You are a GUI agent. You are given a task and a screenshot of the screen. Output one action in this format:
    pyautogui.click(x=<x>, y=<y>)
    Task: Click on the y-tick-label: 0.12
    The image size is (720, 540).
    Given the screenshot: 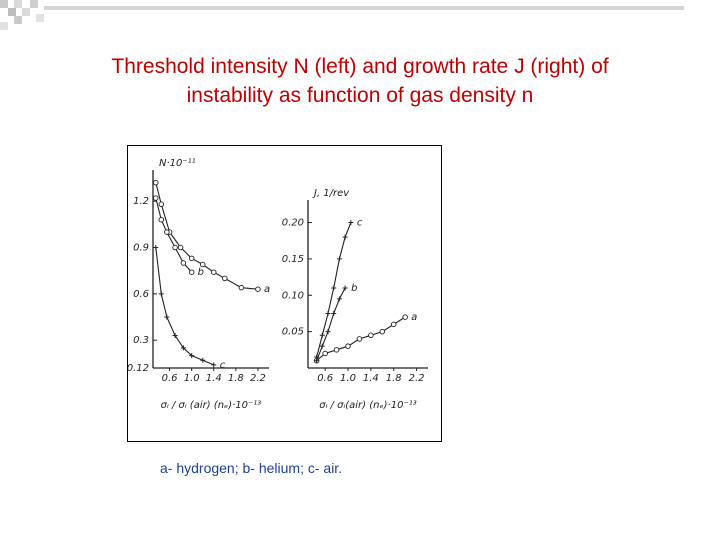 What is the action you would take?
    pyautogui.click(x=138, y=368)
    